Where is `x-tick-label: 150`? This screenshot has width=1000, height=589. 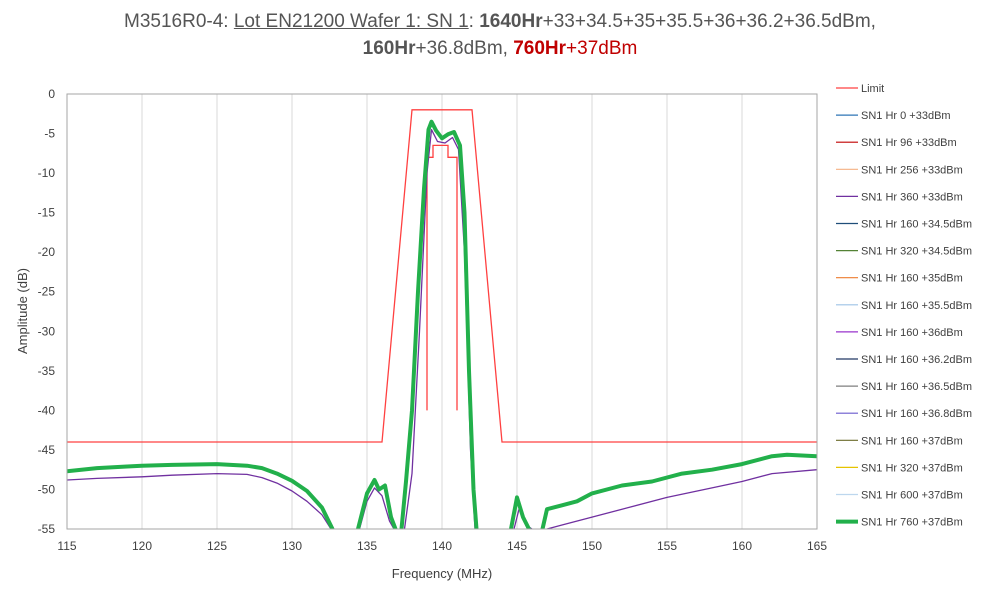
x-tick-label: 150 is located at coordinates (592, 546).